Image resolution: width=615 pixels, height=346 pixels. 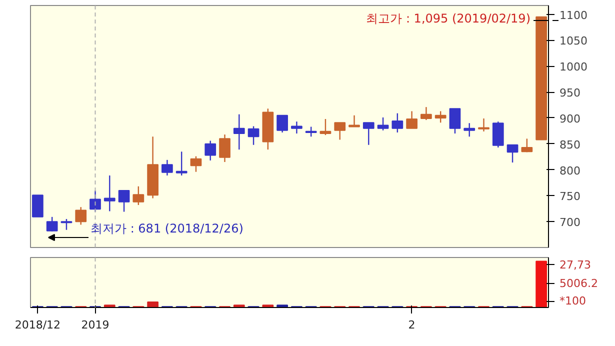 What do you see at coordinates (167, 229) in the screenshot?
I see `annotation: 최저가 : 681 (2018/12/26)` at bounding box center [167, 229].